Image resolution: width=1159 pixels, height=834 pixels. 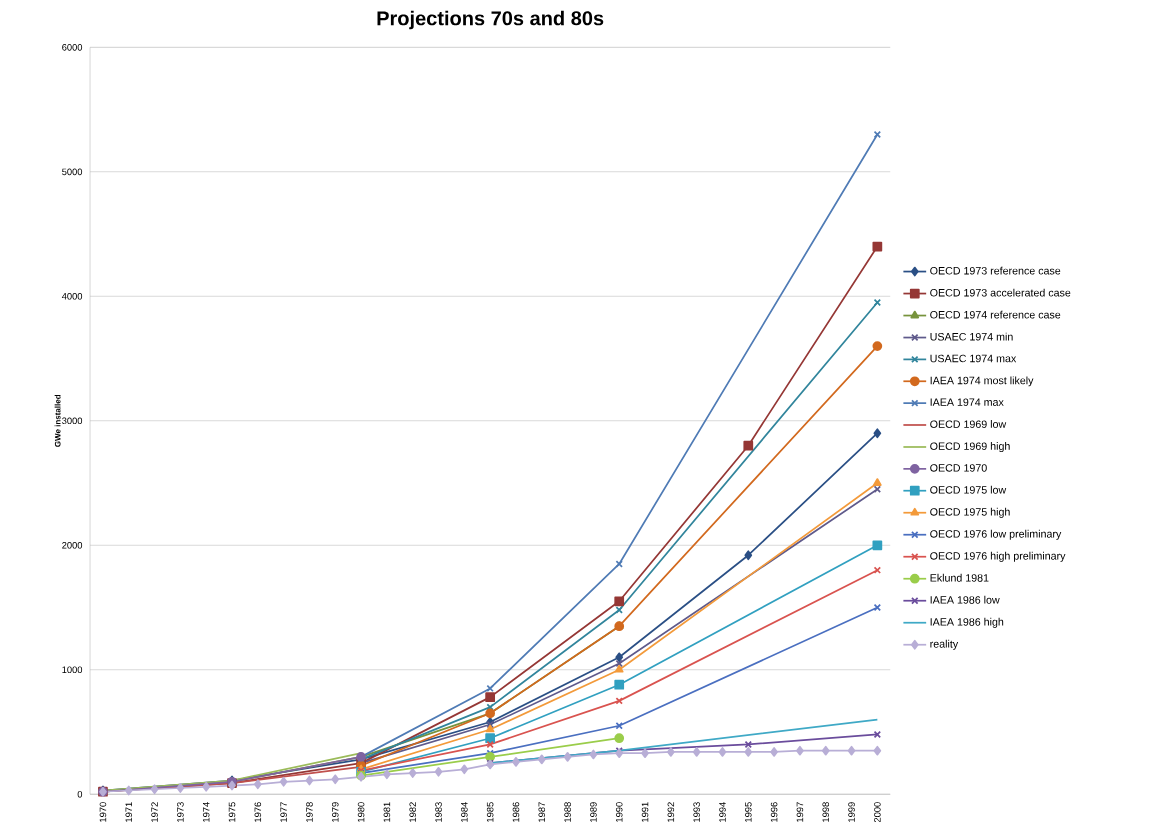 I want to click on x-tick-label: 1998, so click(x=826, y=812).